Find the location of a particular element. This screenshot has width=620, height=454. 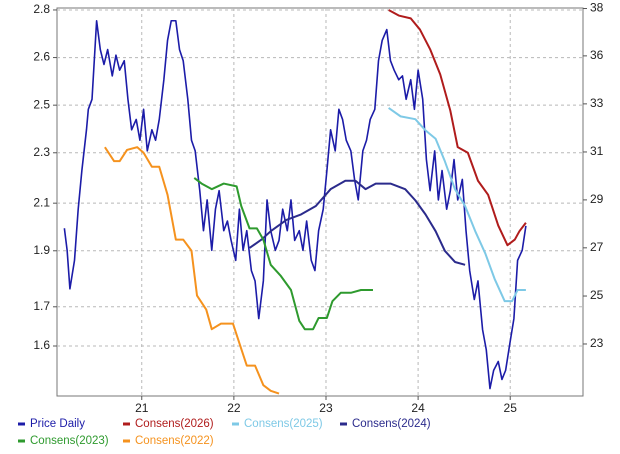

y2-tick-label: 31 is located at coordinates (597, 151).